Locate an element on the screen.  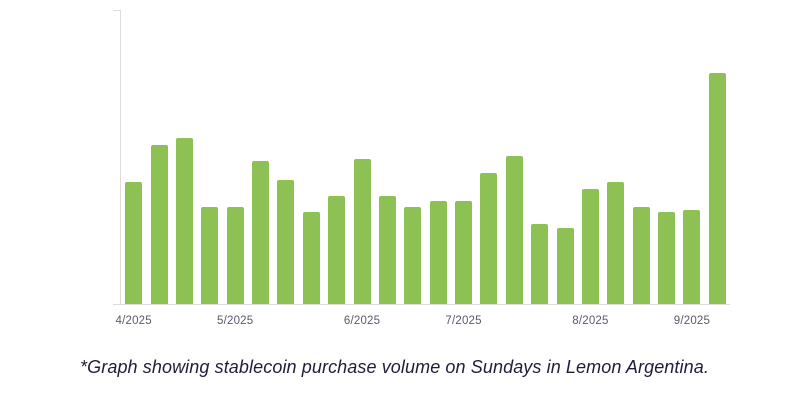
x-tick-label: 6/2025 is located at coordinates (362, 321).